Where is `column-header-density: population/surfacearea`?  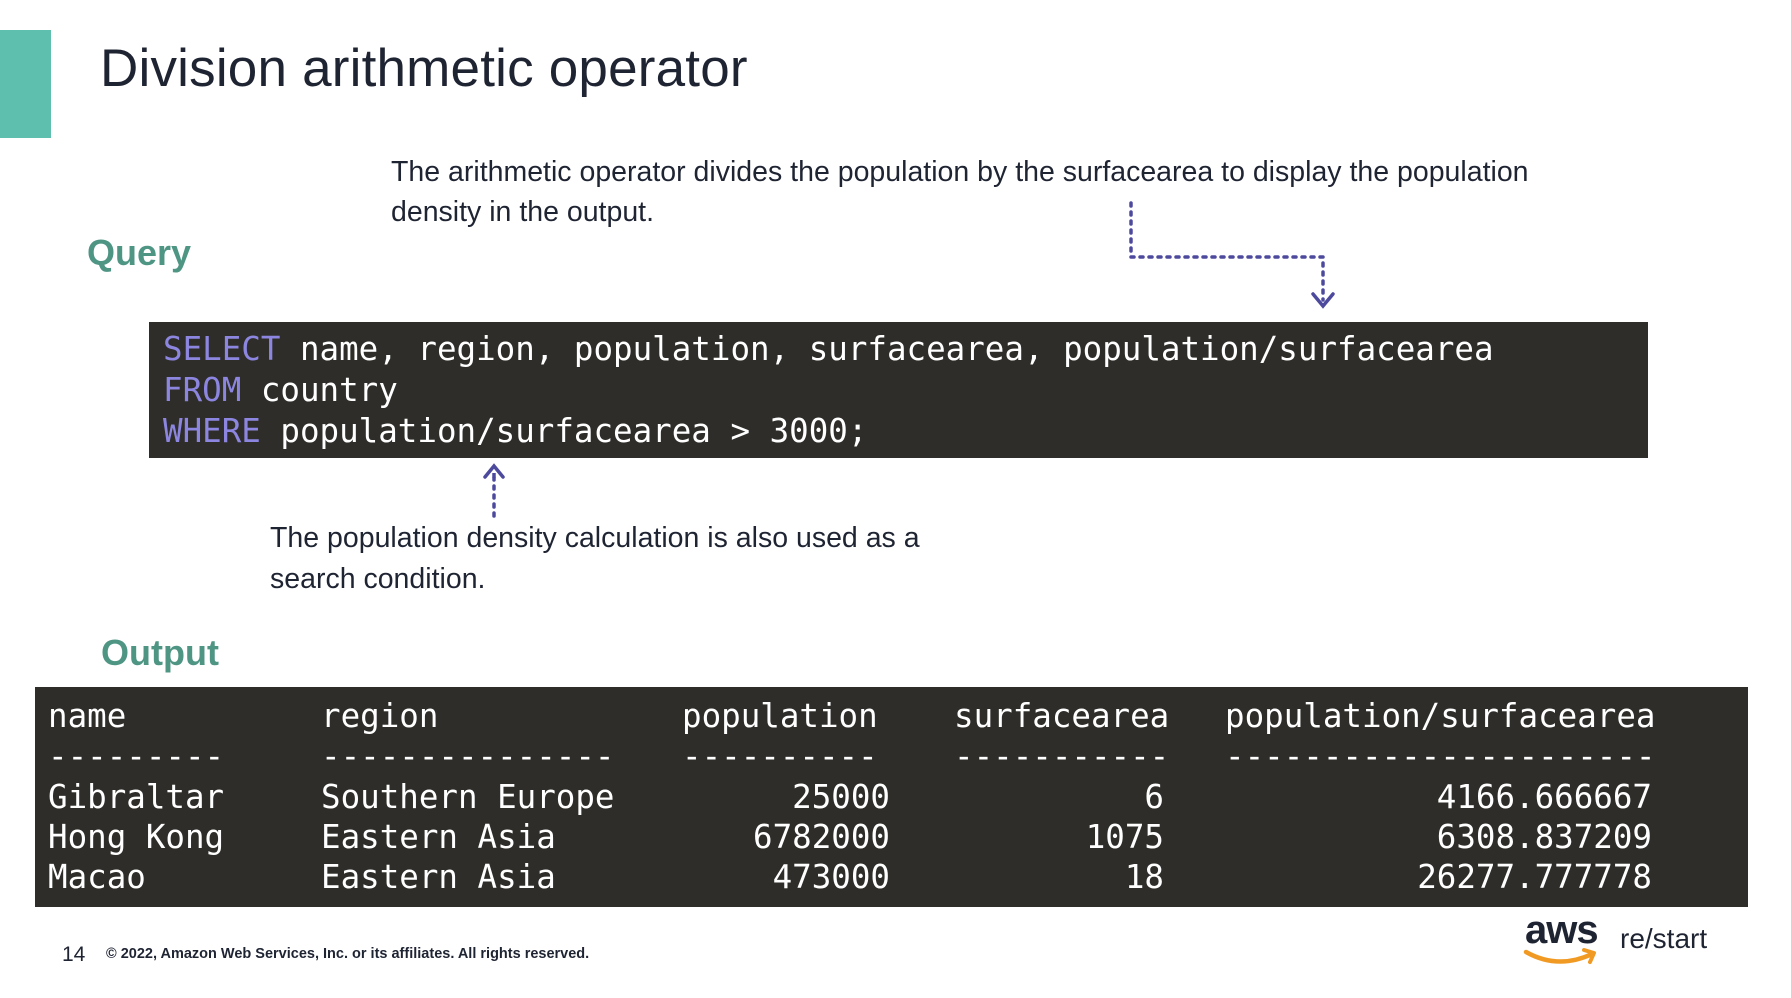 column-header-density: population/surfacearea is located at coordinates (1440, 716).